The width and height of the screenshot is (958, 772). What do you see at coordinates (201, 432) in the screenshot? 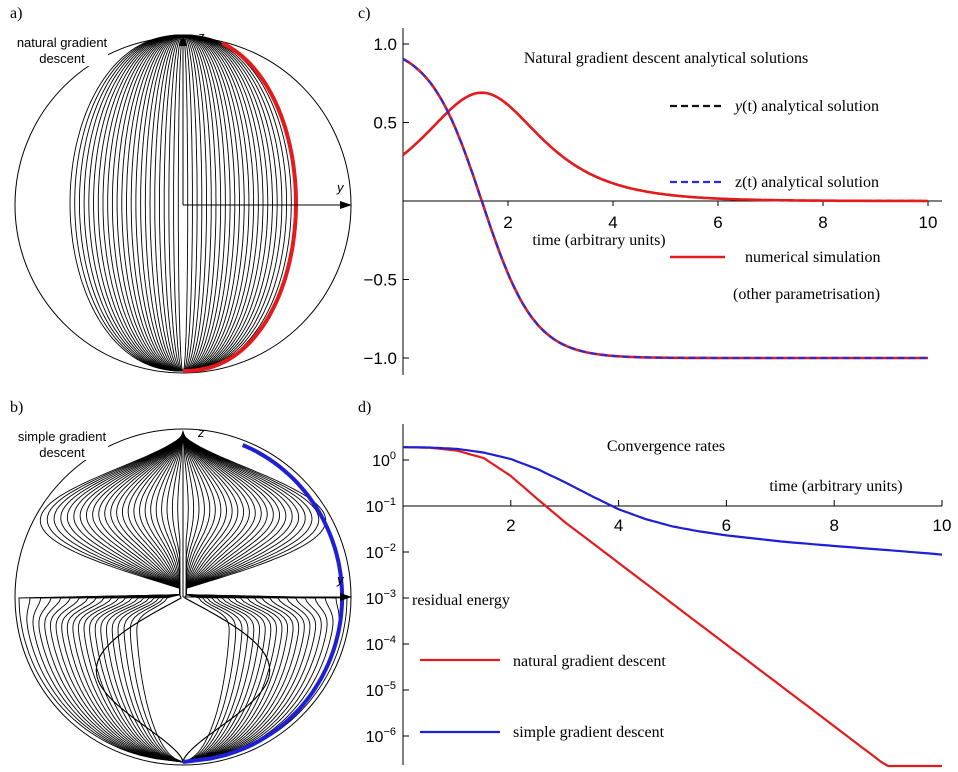
I see `panel-b-z-label: z` at bounding box center [201, 432].